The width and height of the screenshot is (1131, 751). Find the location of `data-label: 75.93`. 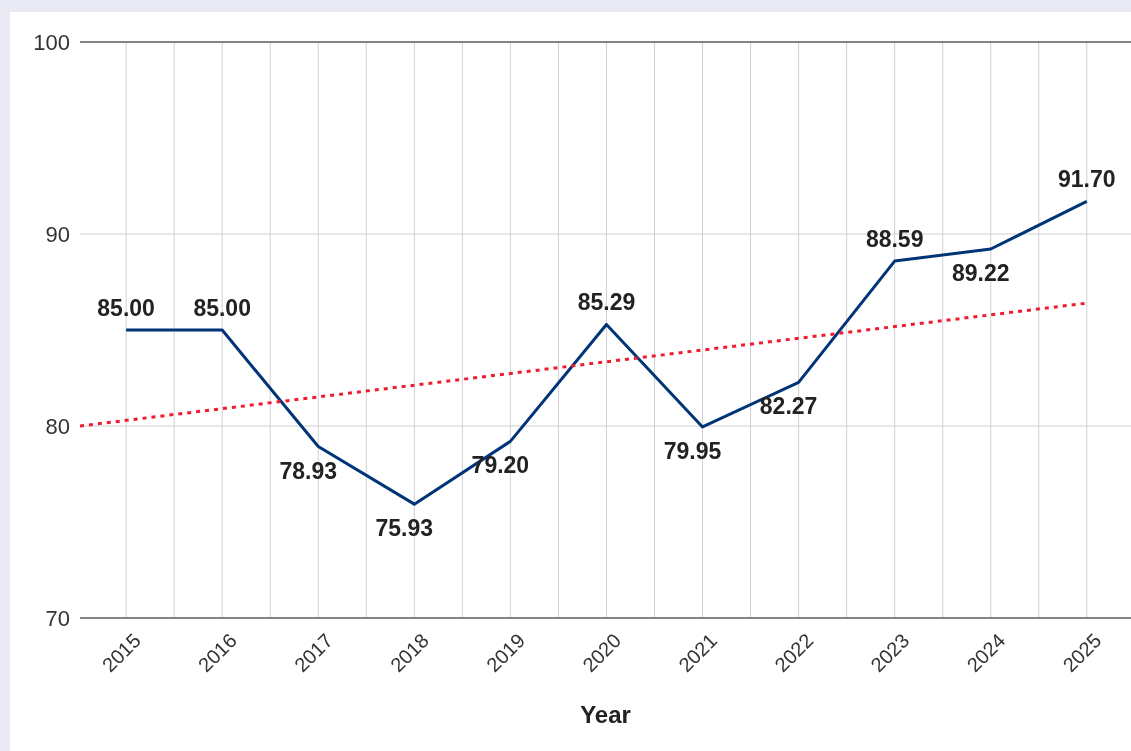

data-label: 75.93 is located at coordinates (404, 528).